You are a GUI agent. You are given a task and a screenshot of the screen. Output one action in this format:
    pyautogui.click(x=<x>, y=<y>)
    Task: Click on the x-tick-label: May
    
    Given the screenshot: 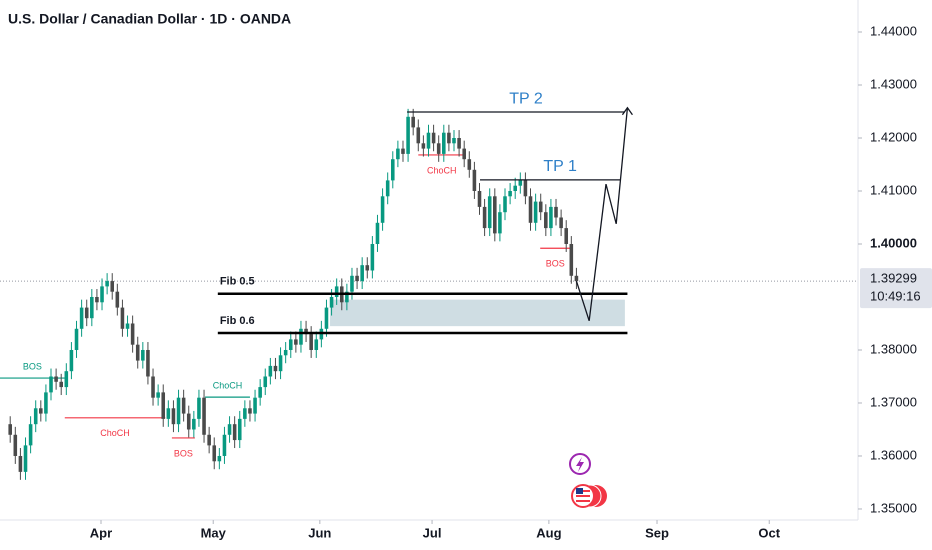 What is the action you would take?
    pyautogui.click(x=214, y=532)
    